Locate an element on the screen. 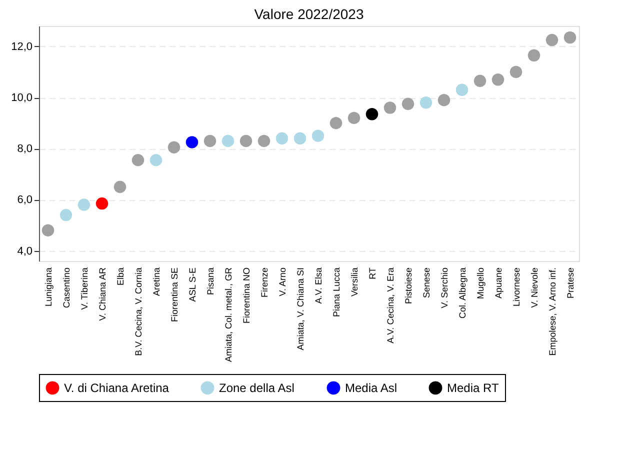 Image resolution: width=626 pixels, height=457 pixels. x-tick-label: Amiata, V. Chiana SI is located at coordinates (301, 309).